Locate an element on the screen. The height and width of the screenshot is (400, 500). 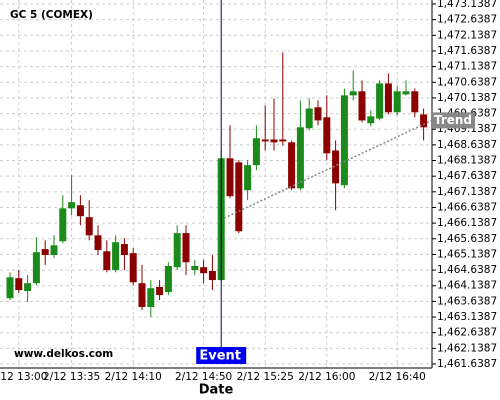
x-tick-label: 2/12 15:25 is located at coordinates (265, 377).